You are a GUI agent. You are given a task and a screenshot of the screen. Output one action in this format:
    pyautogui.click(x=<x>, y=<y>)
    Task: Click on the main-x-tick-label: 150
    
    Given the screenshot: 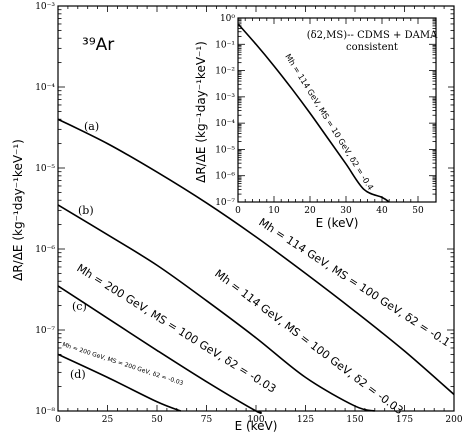 What is the action you would take?
    pyautogui.click(x=354, y=420)
    